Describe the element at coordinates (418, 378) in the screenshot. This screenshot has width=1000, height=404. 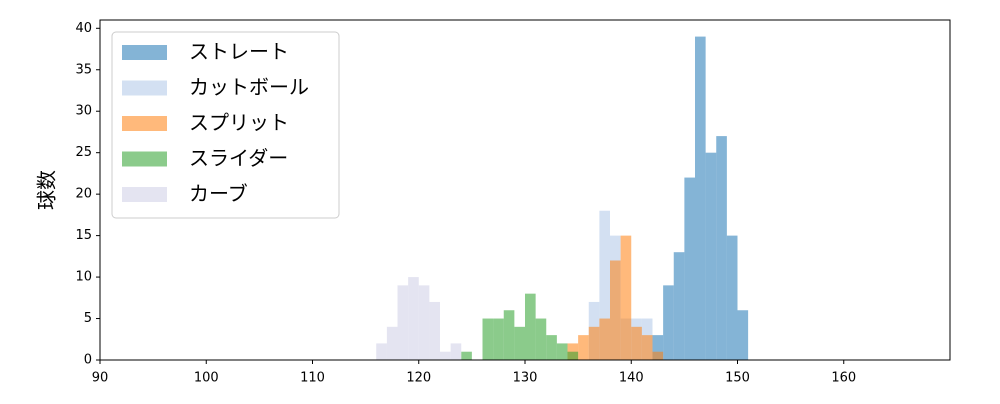
I see `x-tick-label: 120` at that location.